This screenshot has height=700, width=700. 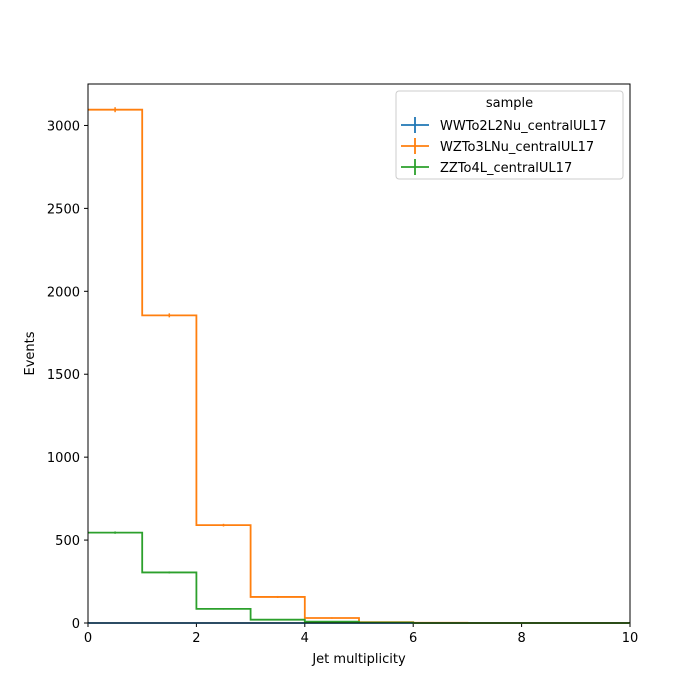 What do you see at coordinates (196, 638) in the screenshot?
I see `x-tick-label: 2` at bounding box center [196, 638].